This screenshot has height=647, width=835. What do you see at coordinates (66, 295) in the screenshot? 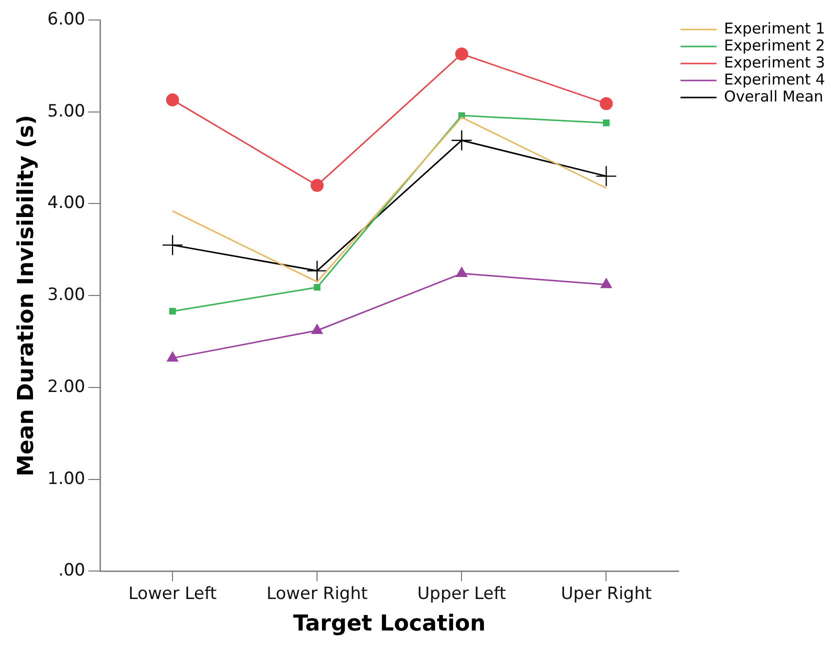
I see `y-tick-label: 3.00` at bounding box center [66, 295].